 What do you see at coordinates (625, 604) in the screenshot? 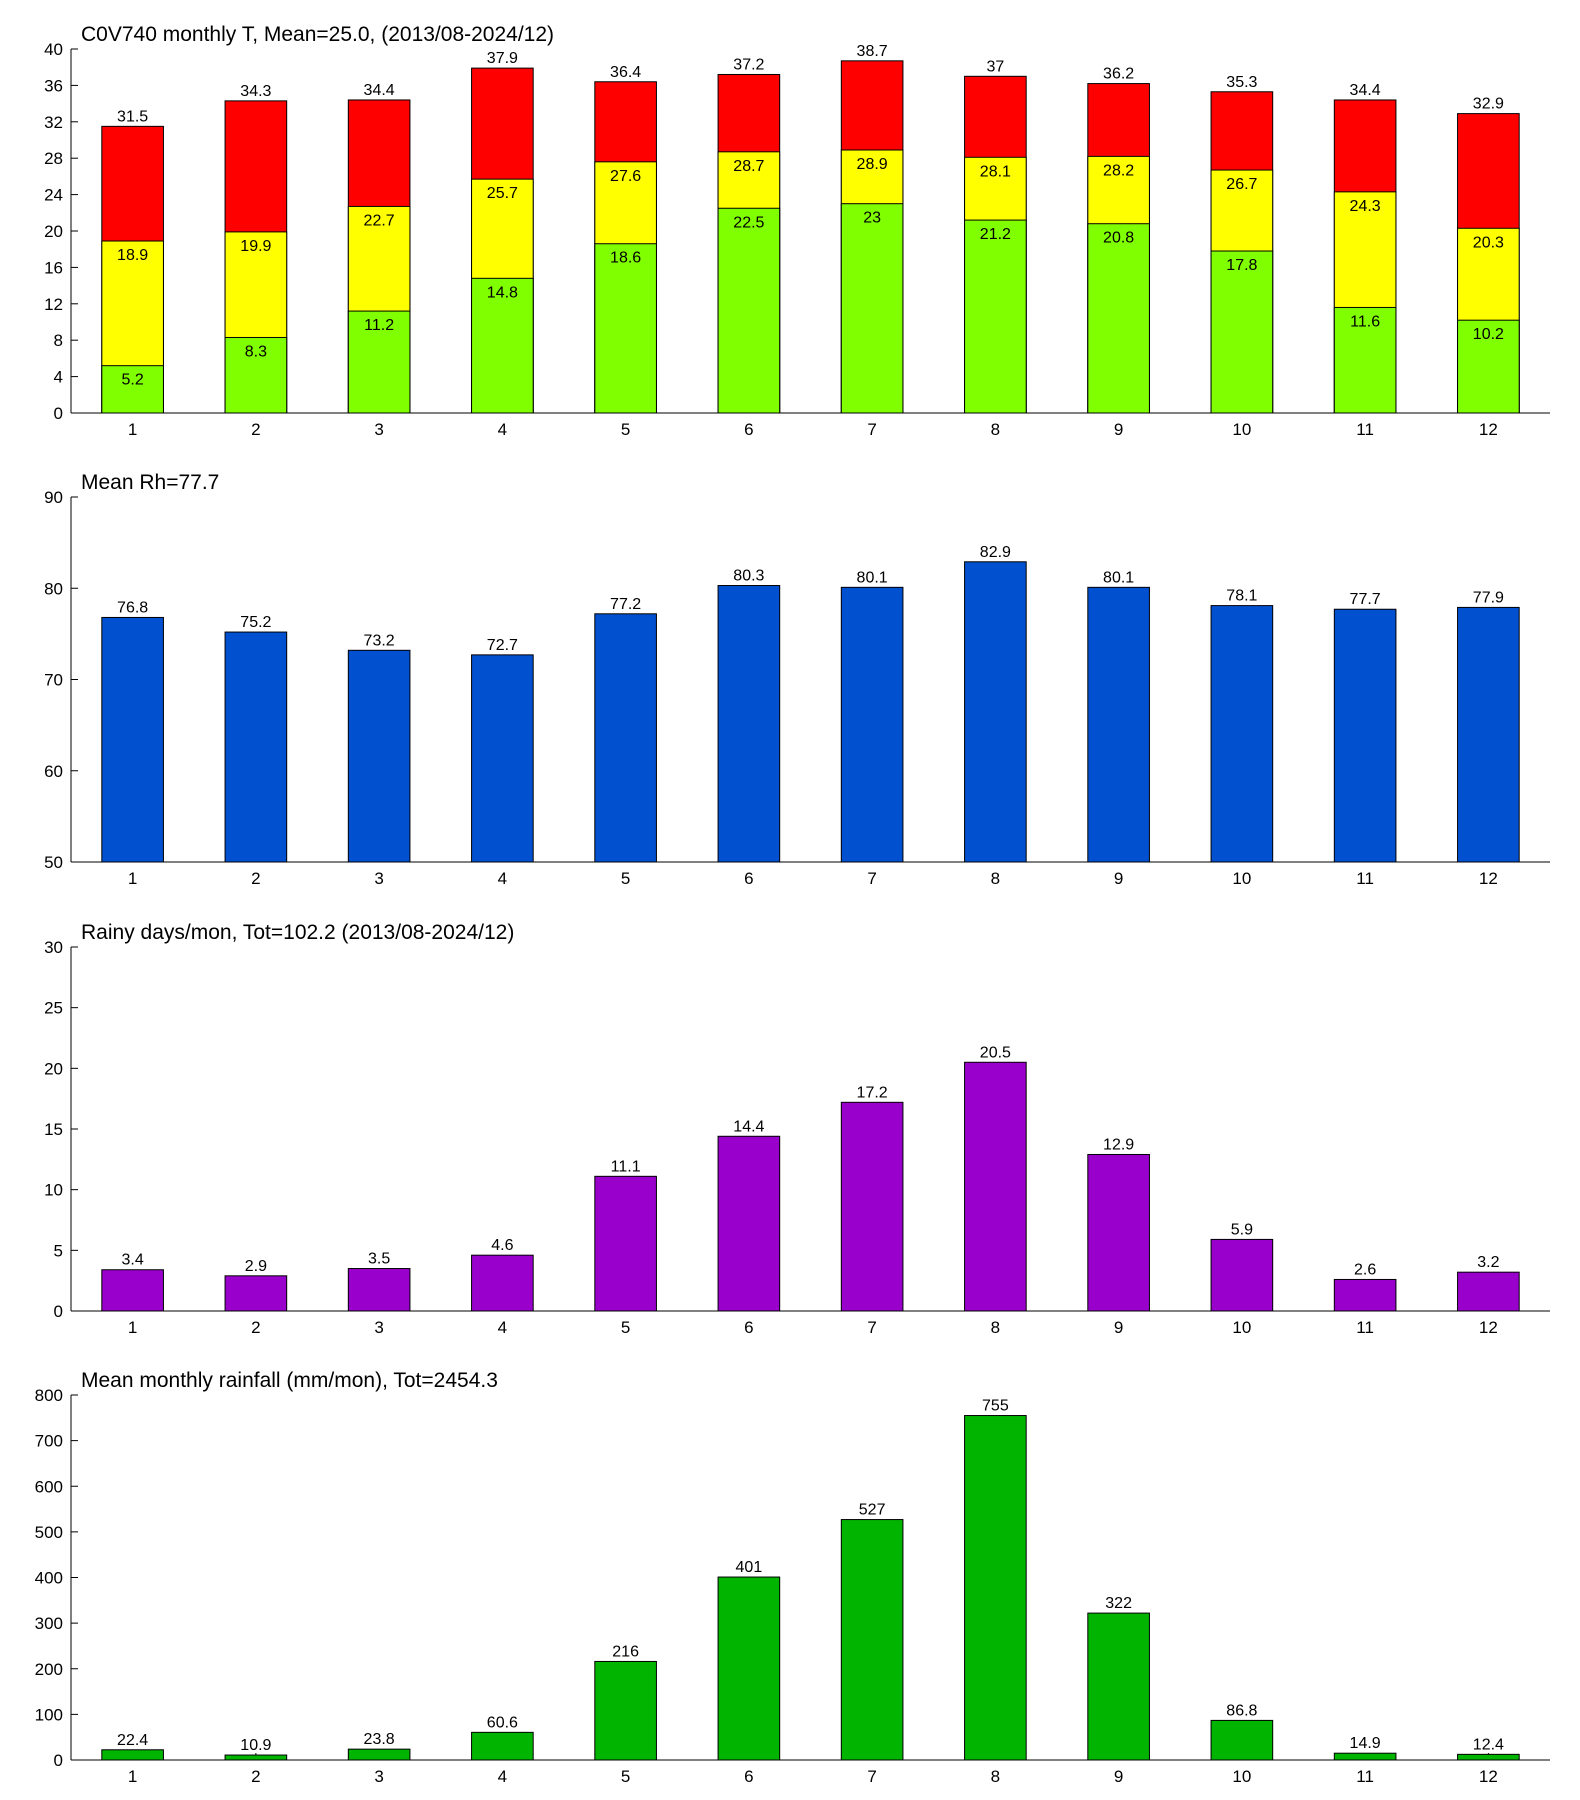
I see `value-label: 77.2` at bounding box center [625, 604].